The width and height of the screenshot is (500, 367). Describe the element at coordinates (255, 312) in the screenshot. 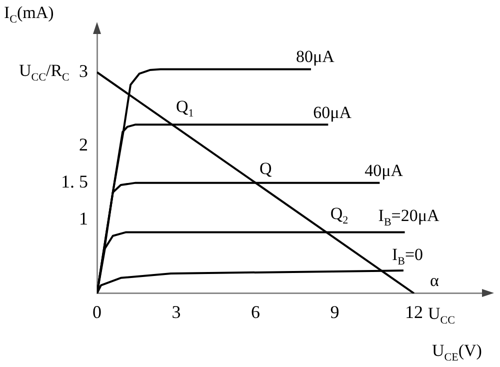

I see `x-tick-label: 6` at that location.